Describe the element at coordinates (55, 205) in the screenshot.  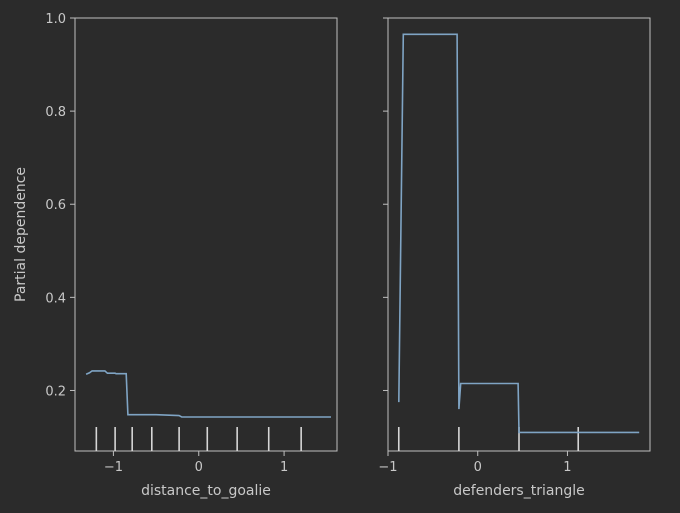
I see `y-tick-label: 0.6` at that location.